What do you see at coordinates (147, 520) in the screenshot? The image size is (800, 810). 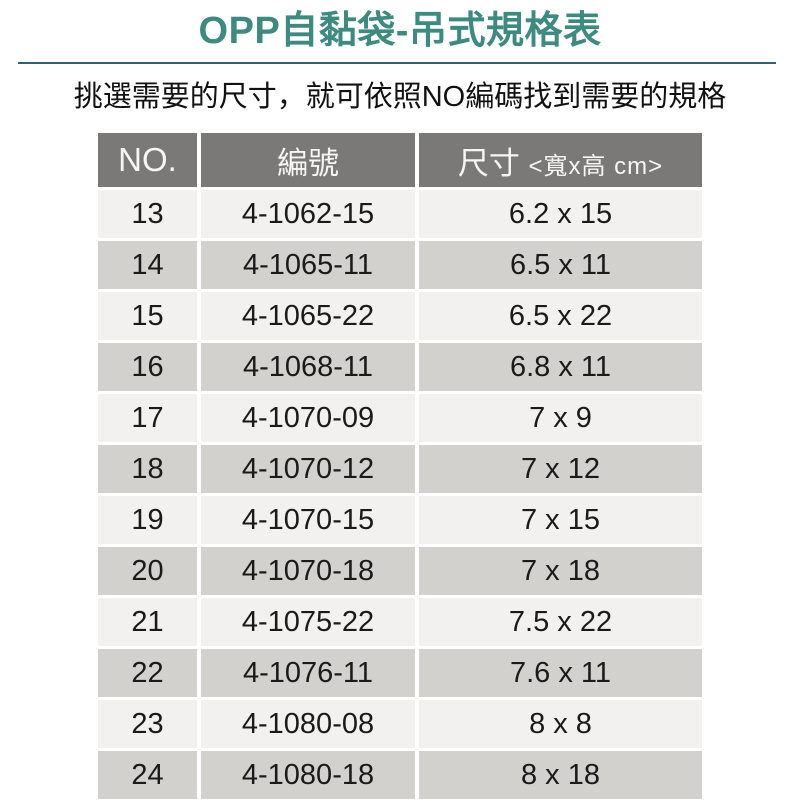 I see `cell-no: 19` at bounding box center [147, 520].